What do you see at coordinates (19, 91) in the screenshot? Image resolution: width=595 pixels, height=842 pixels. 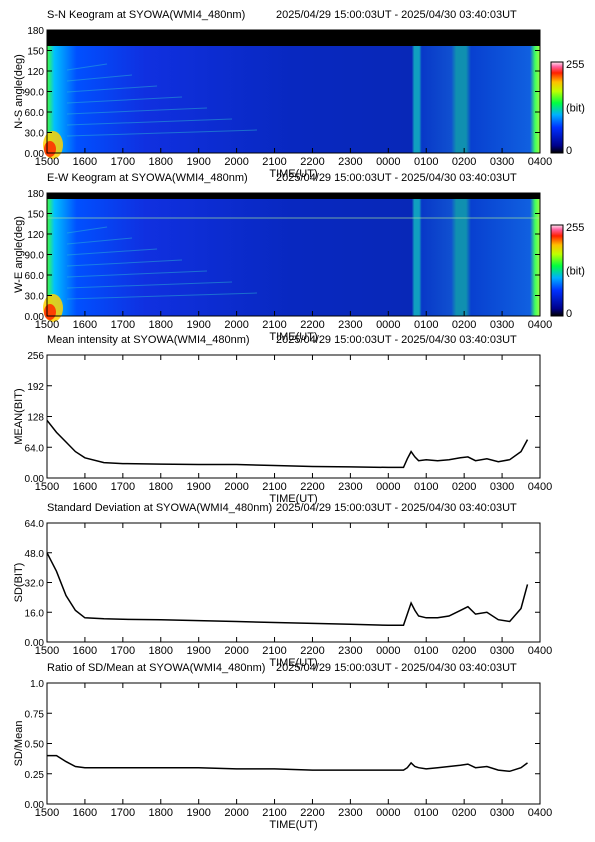 I see `y-axis-label: N-S angle(deg)` at bounding box center [19, 91].